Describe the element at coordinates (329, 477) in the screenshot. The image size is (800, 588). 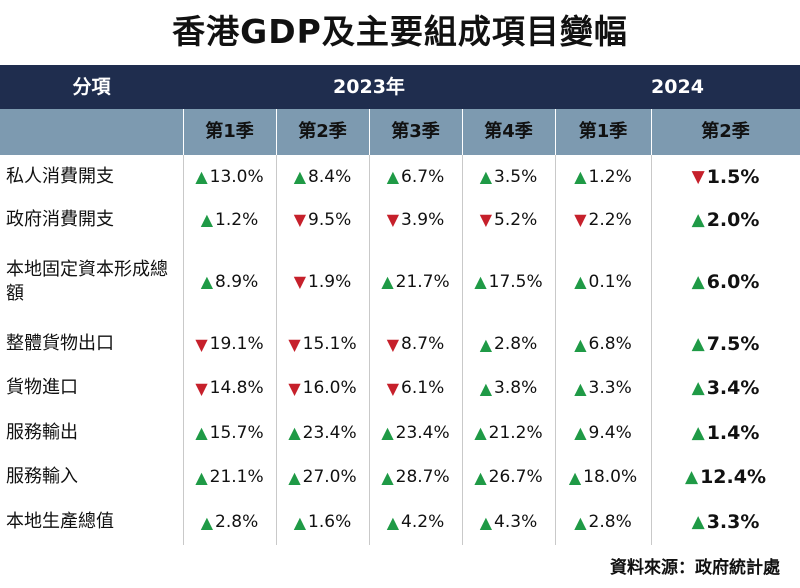
I see `value-text: 27.0%` at that location.